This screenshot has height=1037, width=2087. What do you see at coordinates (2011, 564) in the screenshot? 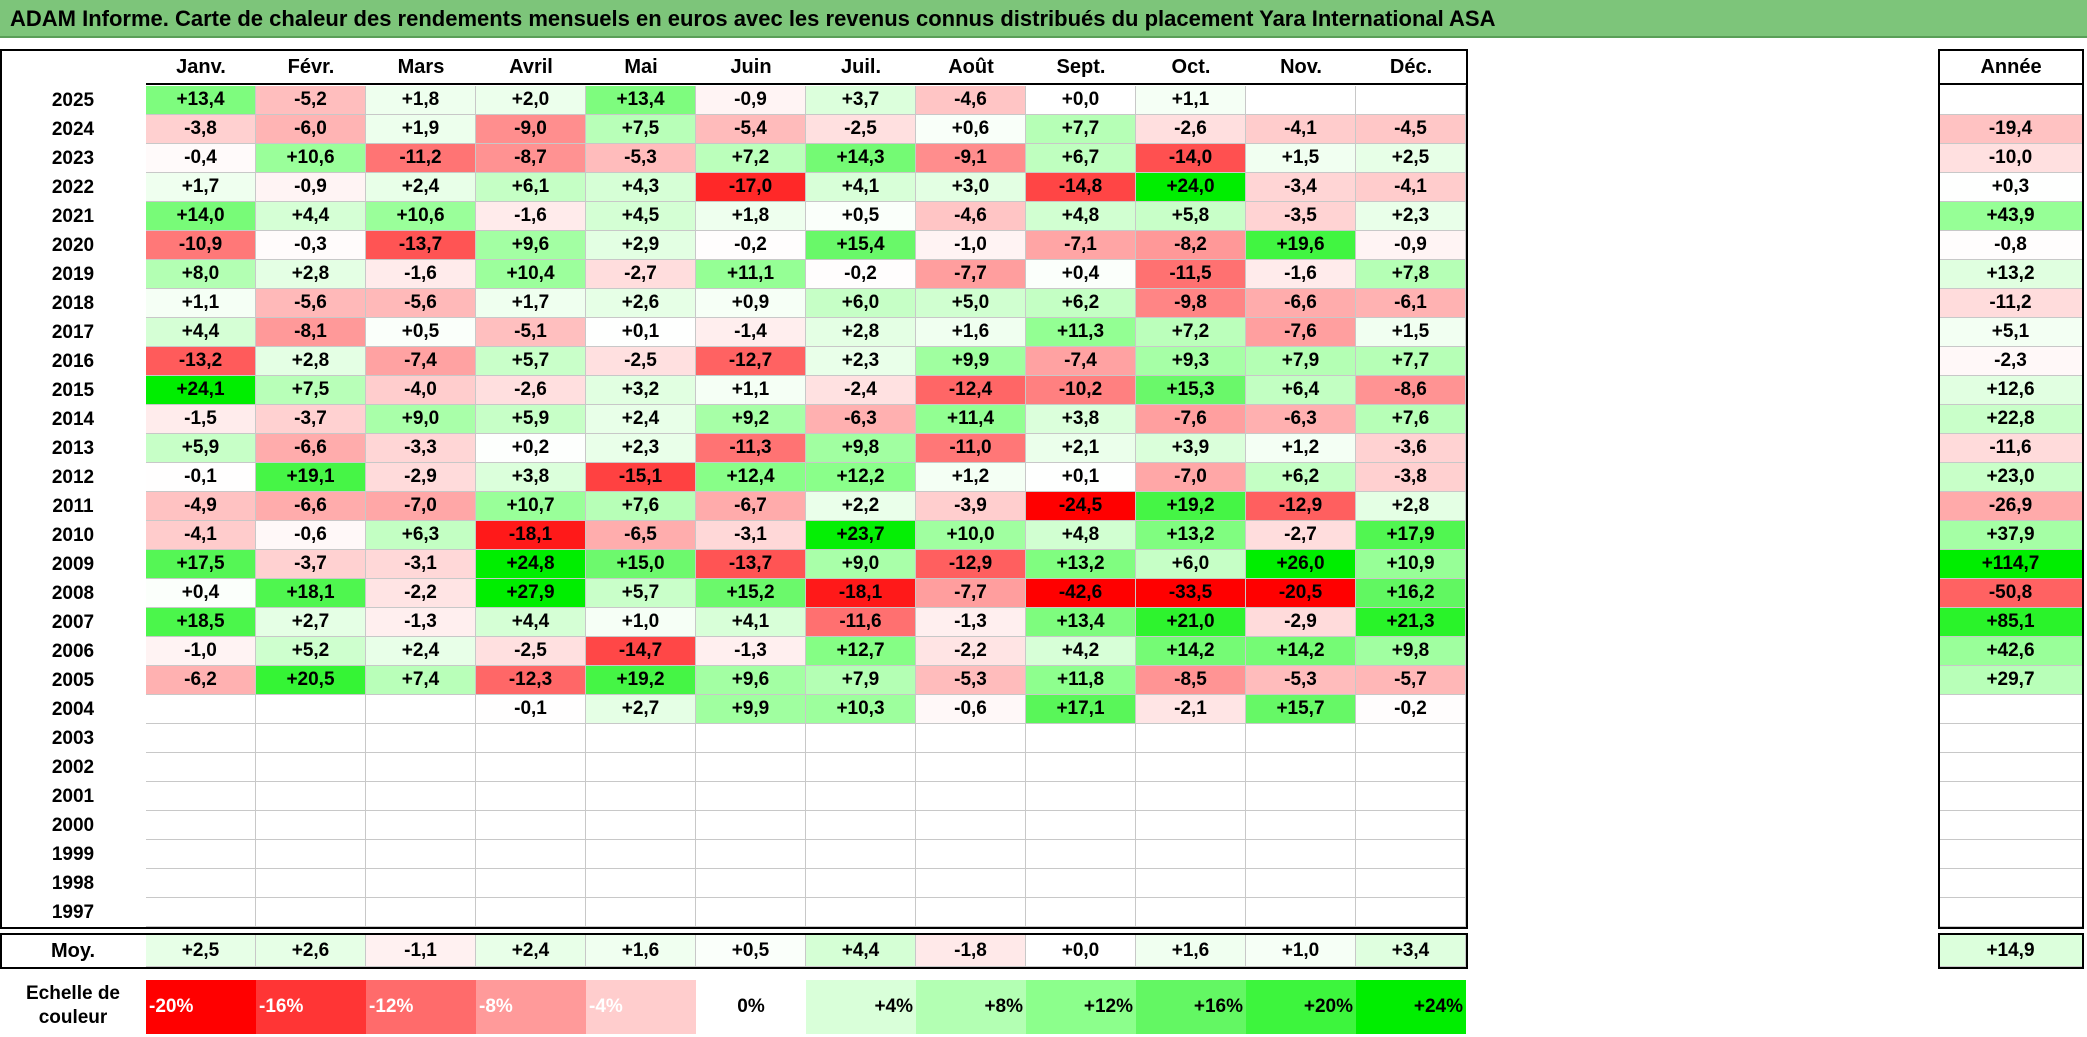
I see `annual-cell: +114,7` at bounding box center [2011, 564].